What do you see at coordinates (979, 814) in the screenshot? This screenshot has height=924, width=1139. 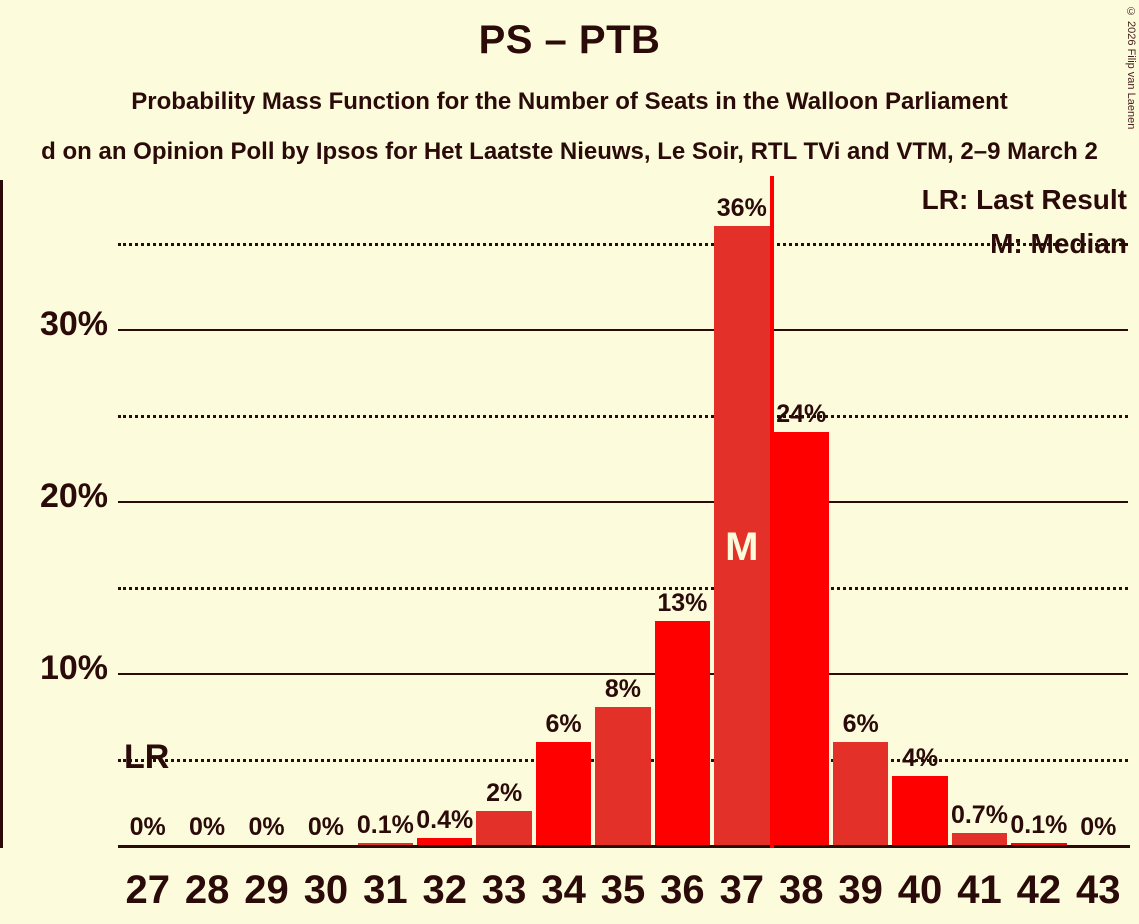 I see `bar-value-label-41: 0.7%` at bounding box center [979, 814].